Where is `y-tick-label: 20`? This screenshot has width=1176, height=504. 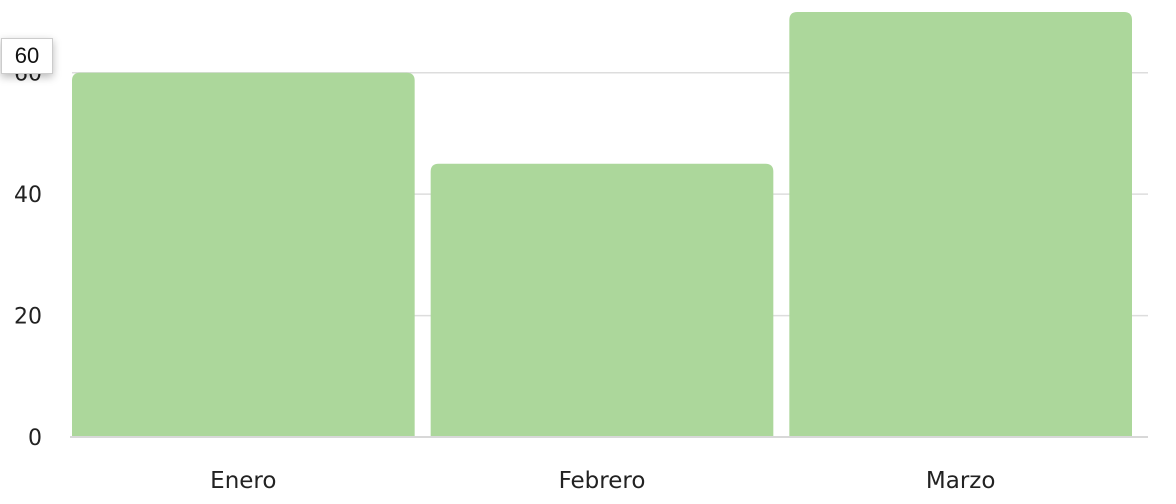 y-tick-label: 20 is located at coordinates (28, 317).